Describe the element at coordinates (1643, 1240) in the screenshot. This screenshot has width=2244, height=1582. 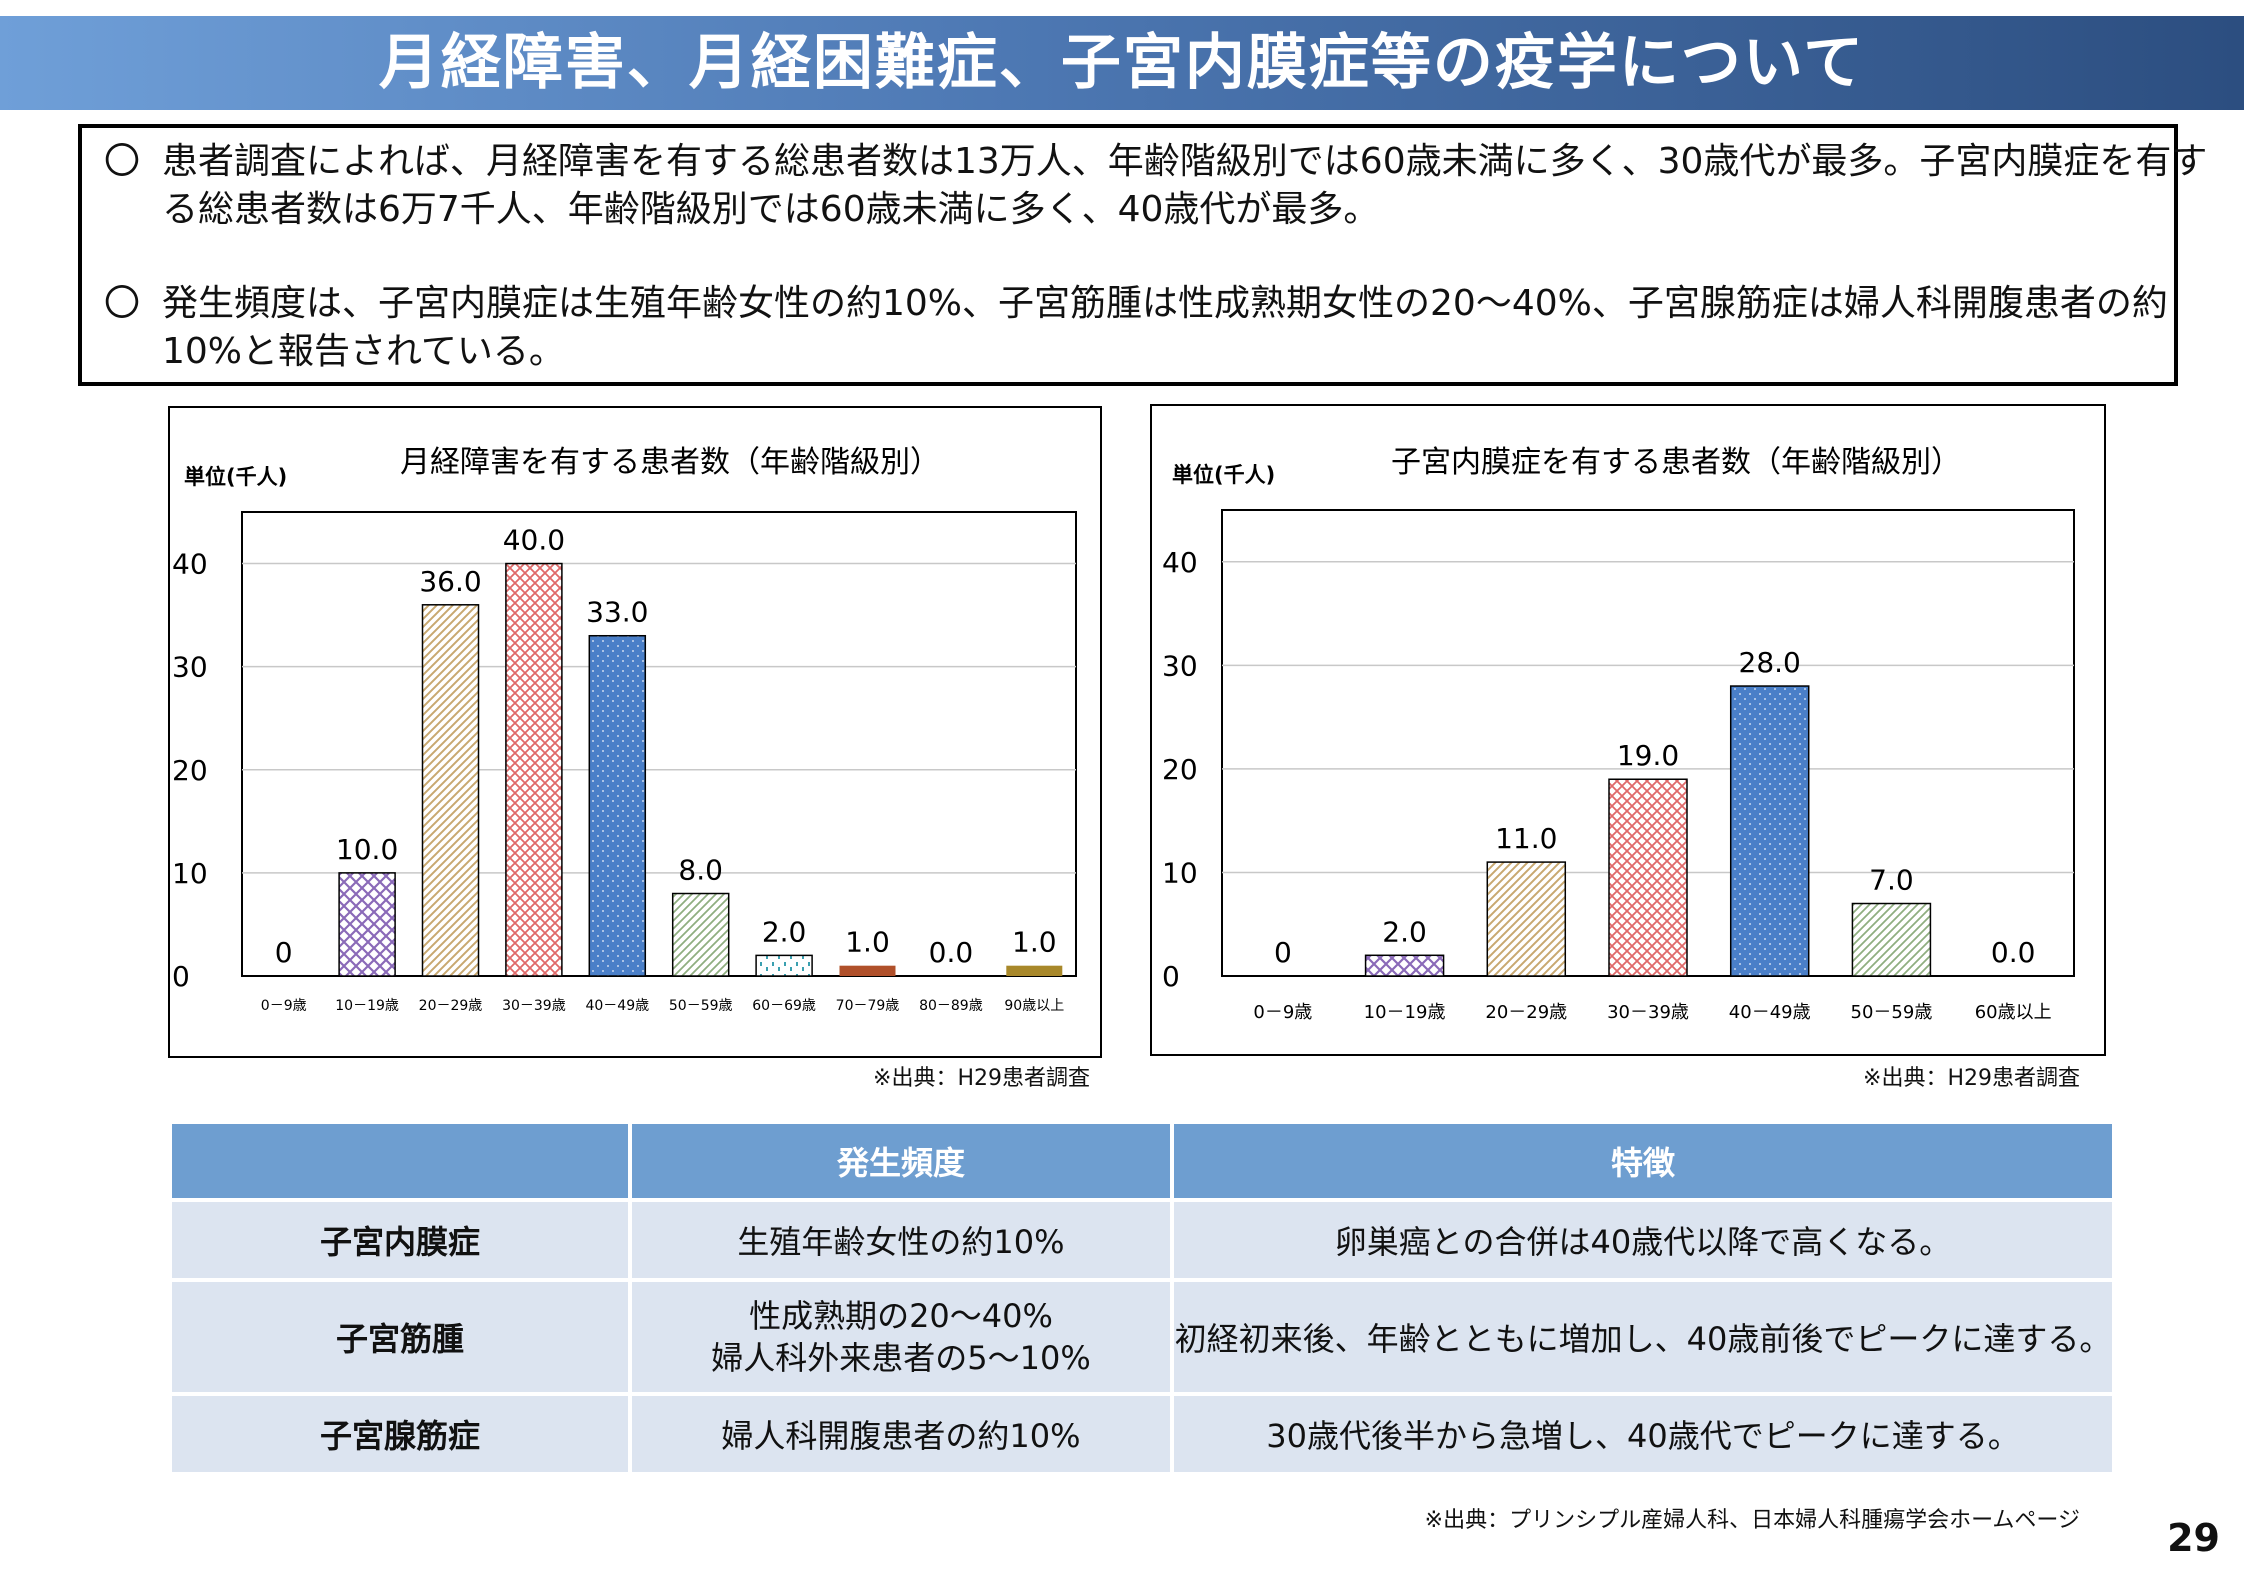
I see `row-feature: 卵巣癌との合併は40歳代以降で高くなる。` at that location.